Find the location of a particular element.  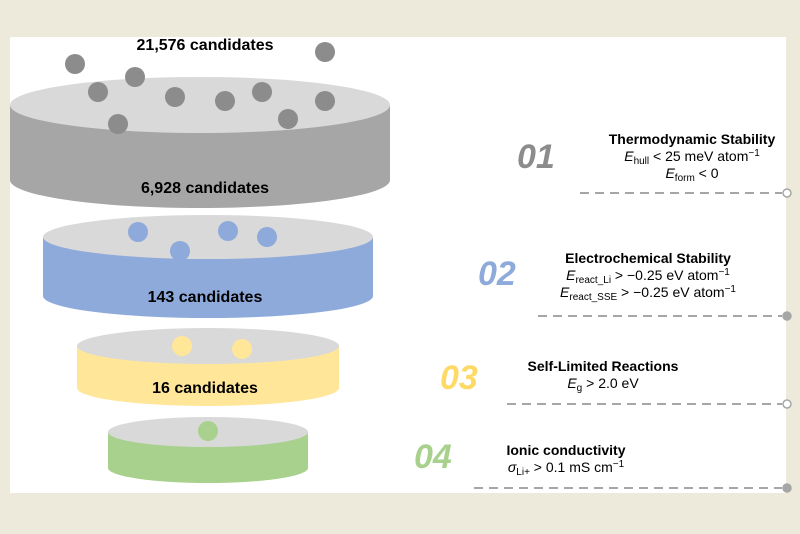

step-number: 01 is located at coordinates (536, 157).